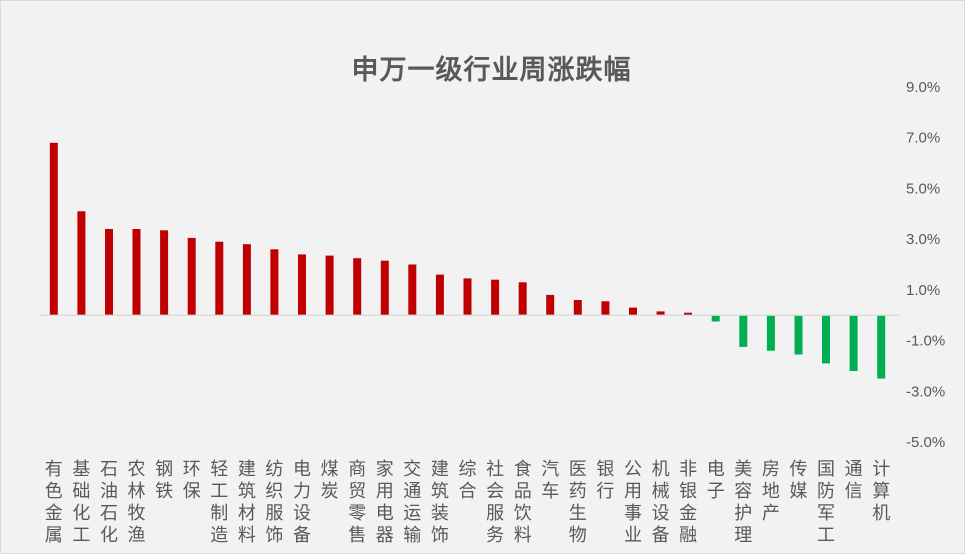  Describe the element at coordinates (523, 502) in the screenshot. I see `category-label: 食品饮料` at that location.